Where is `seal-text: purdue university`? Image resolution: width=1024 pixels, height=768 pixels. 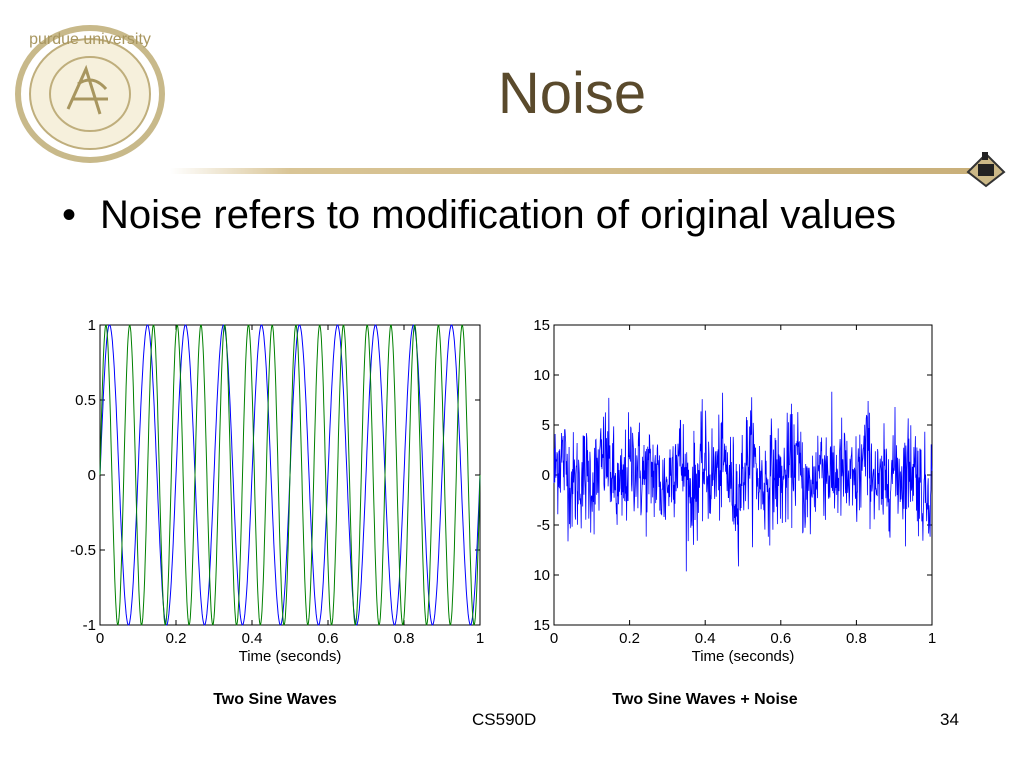
seal-text: purdue university is located at coordinates (90, 39).